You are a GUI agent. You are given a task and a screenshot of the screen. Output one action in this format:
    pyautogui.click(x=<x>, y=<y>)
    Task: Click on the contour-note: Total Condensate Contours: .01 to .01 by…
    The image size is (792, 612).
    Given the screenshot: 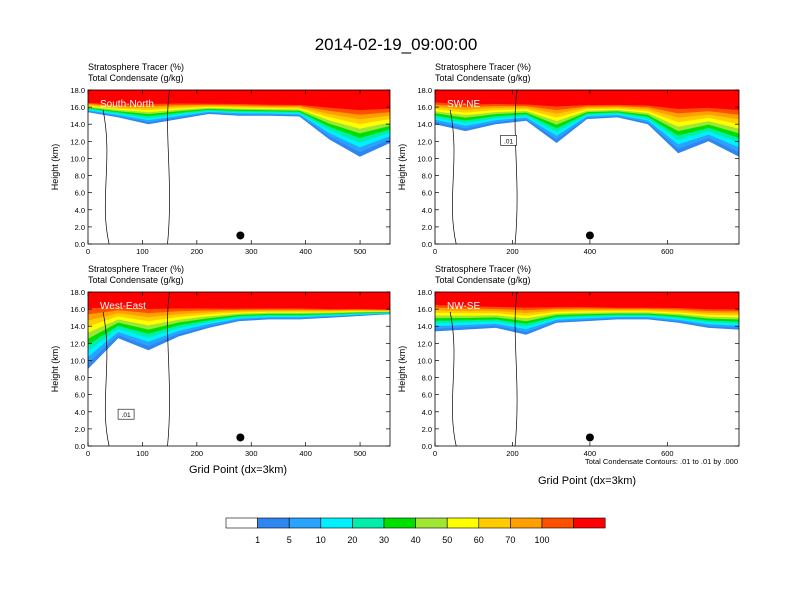 What is the action you would take?
    pyautogui.click(x=661, y=461)
    